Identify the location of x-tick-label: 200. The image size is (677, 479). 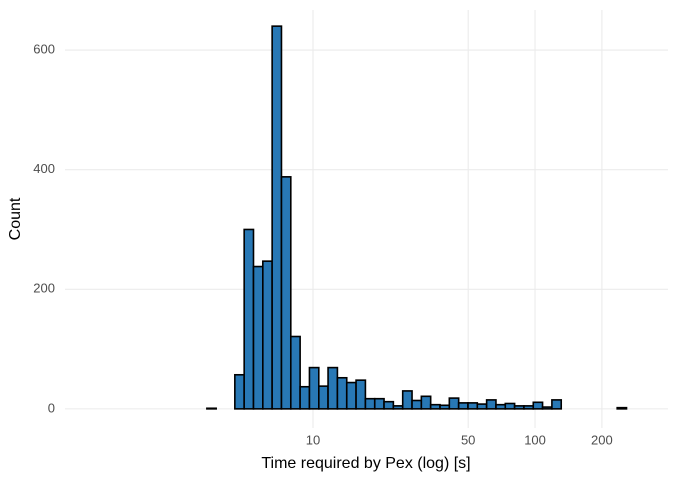
(602, 439).